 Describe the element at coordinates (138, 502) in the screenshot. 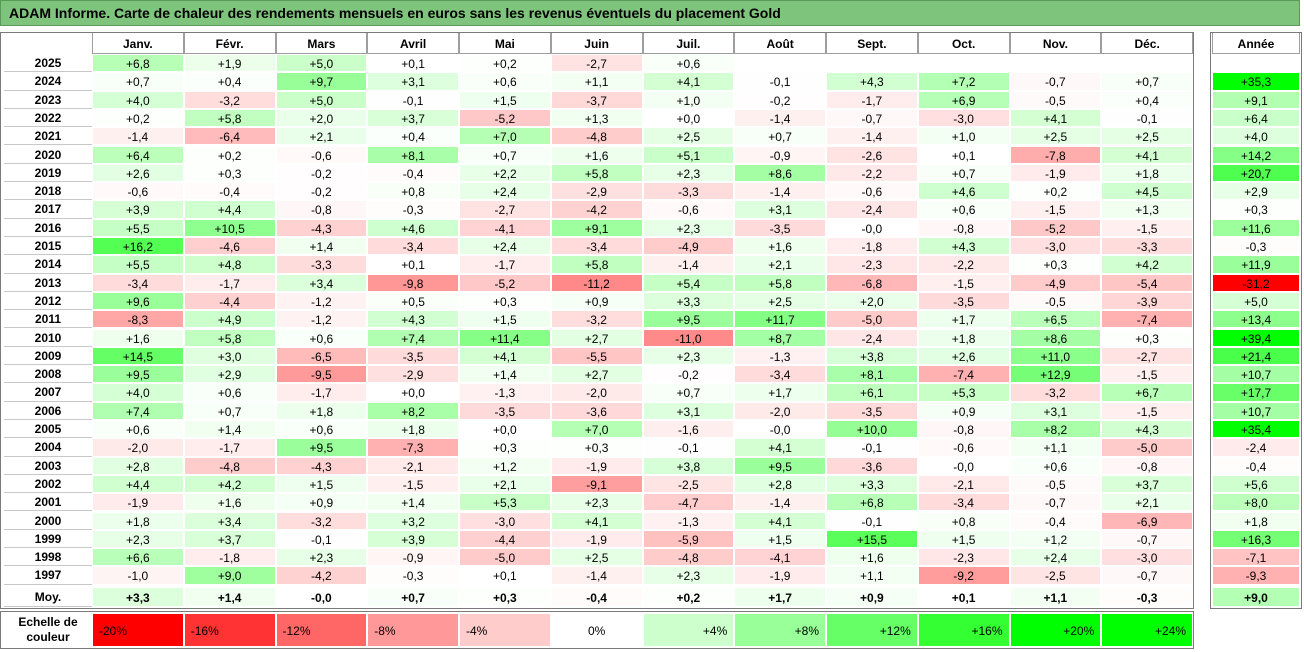

I see `heatmap-cell: -1,9` at that location.